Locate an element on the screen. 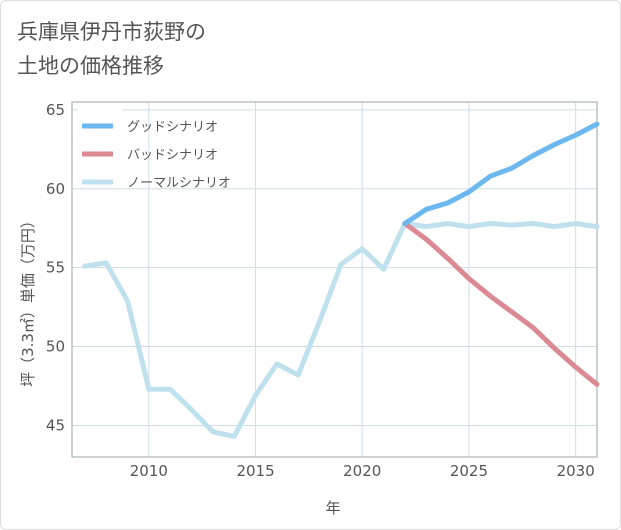 Image resolution: width=621 pixels, height=530 pixels. x-tick-label: 2025 is located at coordinates (469, 471).